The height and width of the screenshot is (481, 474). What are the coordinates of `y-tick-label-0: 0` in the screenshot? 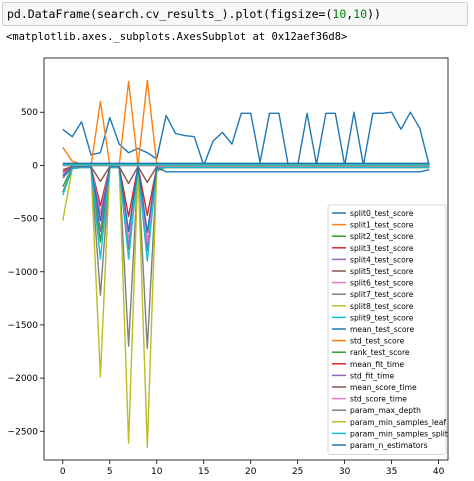 It's located at (35, 166).